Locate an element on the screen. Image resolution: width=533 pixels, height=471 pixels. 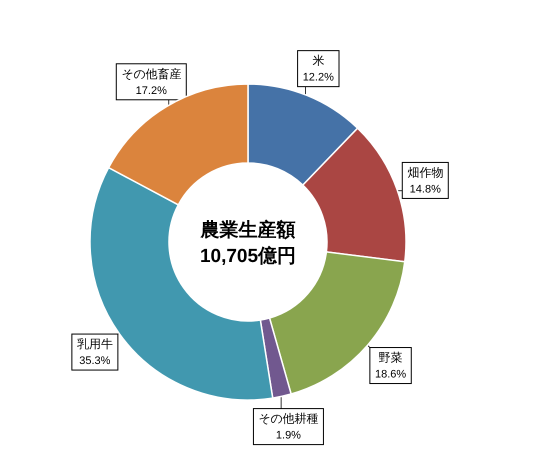
data-label: 1.9% is located at coordinates (289, 436).